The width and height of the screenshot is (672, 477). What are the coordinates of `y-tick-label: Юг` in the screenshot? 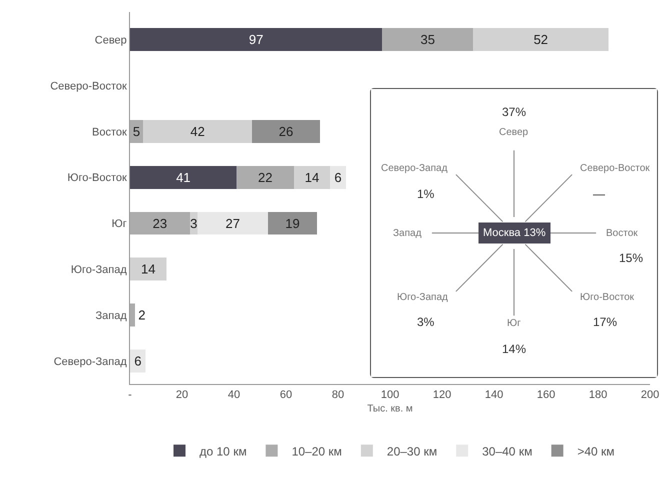 It's located at (119, 224).